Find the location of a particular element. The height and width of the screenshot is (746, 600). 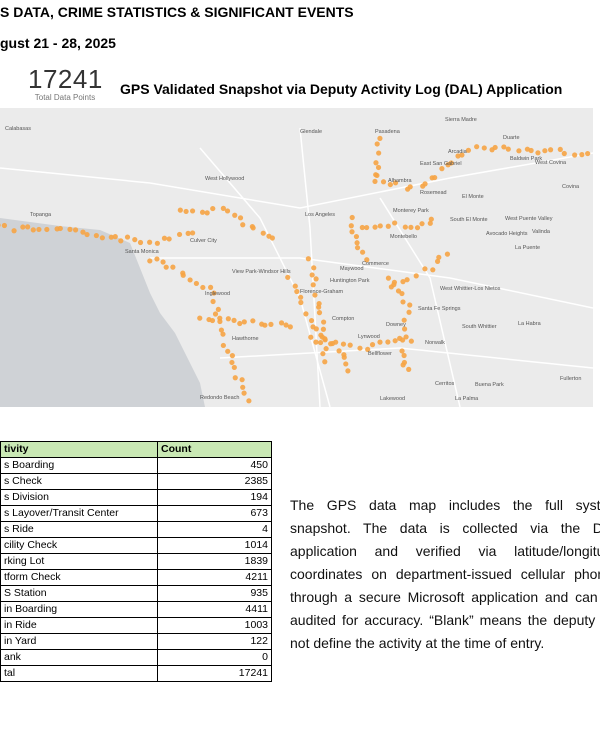

map-label: Avocado Heights is located at coordinates (507, 234).